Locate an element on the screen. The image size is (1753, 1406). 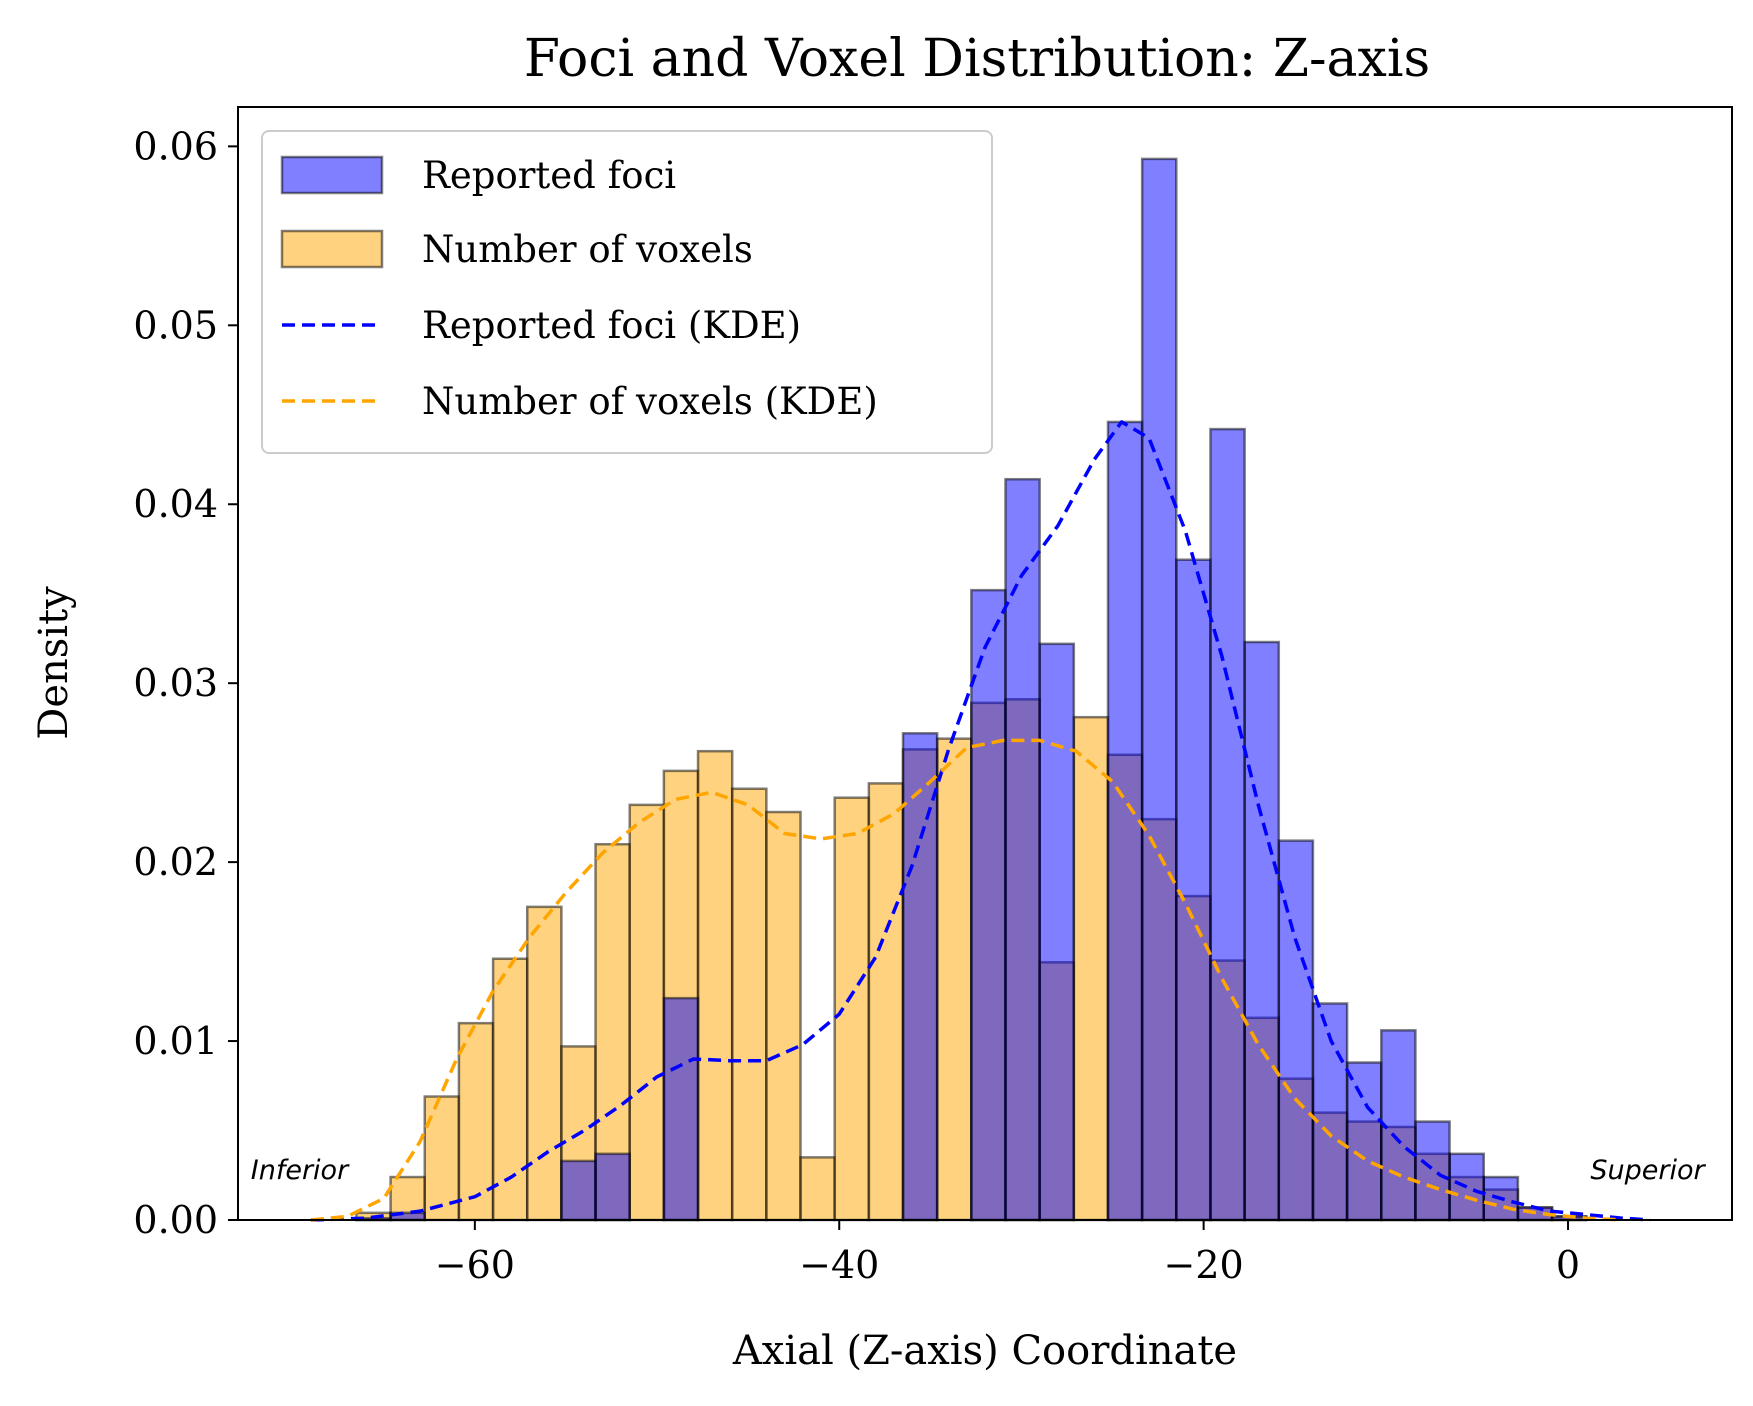
legend-frame is located at coordinates (627, 292).